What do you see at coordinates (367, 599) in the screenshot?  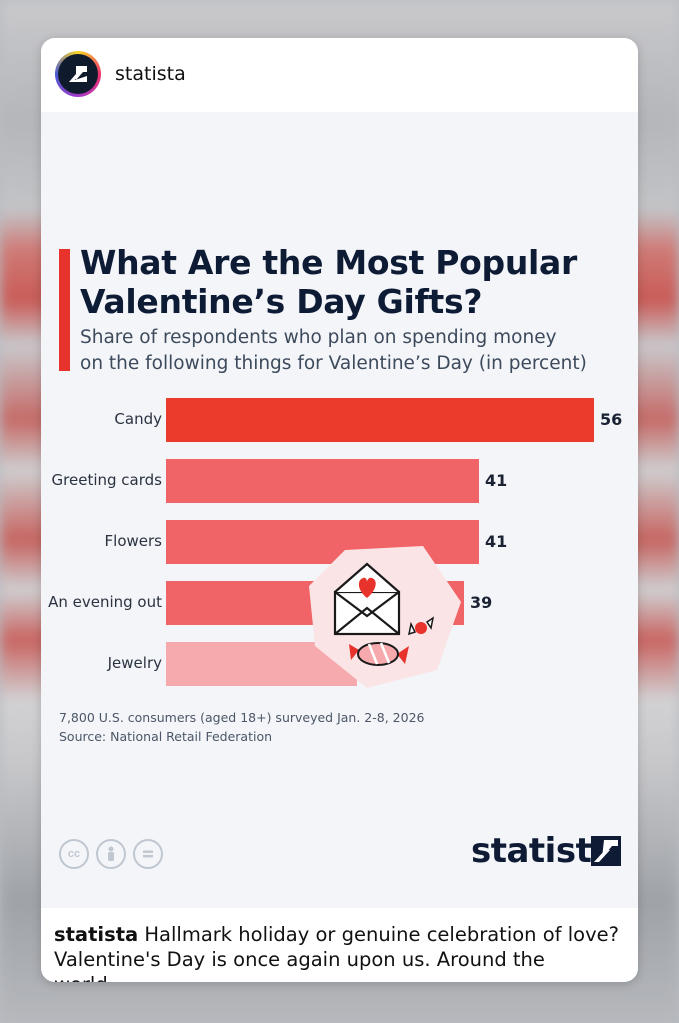 I see `envelope-icon` at bounding box center [367, 599].